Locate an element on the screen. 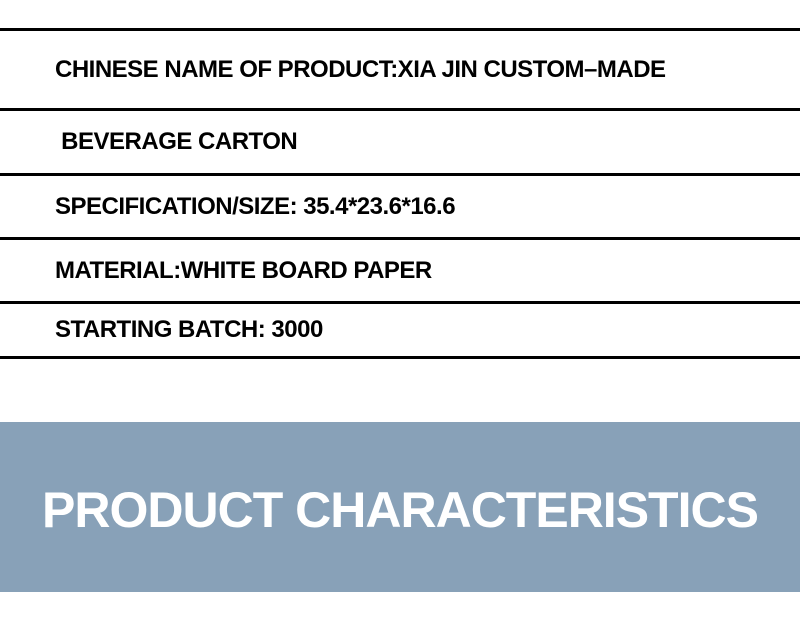  spec-row-product-type: BEVERAGE CARTON is located at coordinates (400, 140).